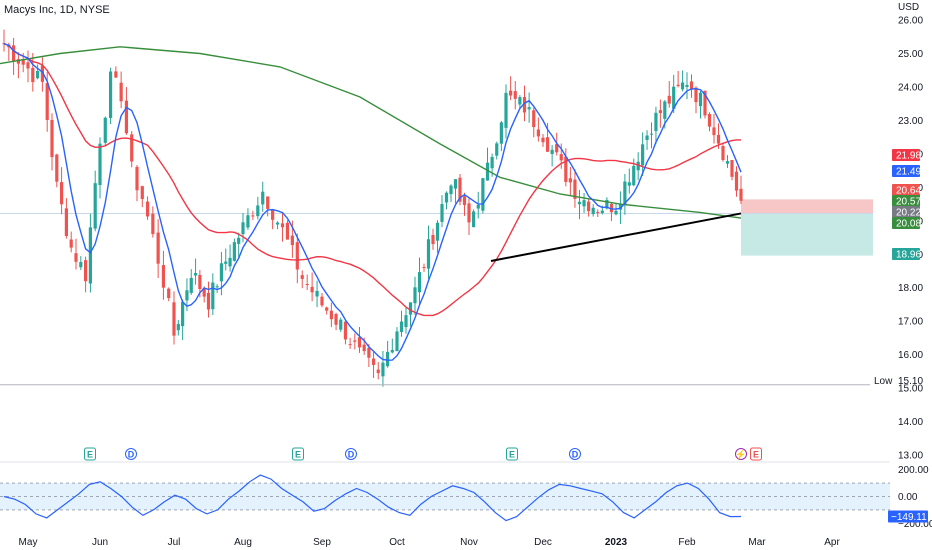 Image resolution: width=932 pixels, height=550 pixels. What do you see at coordinates (372, 498) in the screenshot?
I see `cci-line` at bounding box center [372, 498].